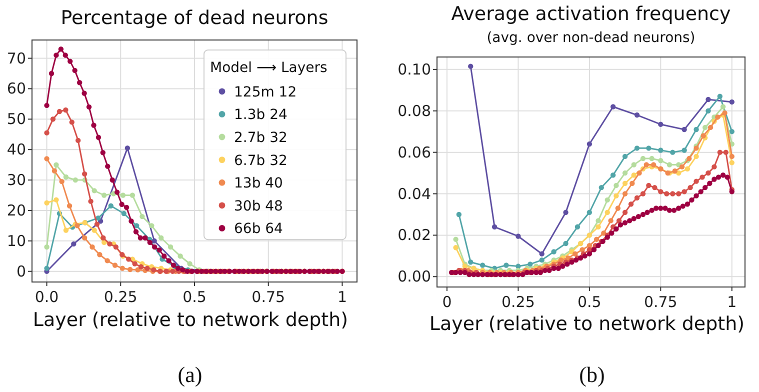 The image size is (759, 392). What do you see at coordinates (414, 235) in the screenshot?
I see `y-tick-label: 0.02` at bounding box center [414, 235].